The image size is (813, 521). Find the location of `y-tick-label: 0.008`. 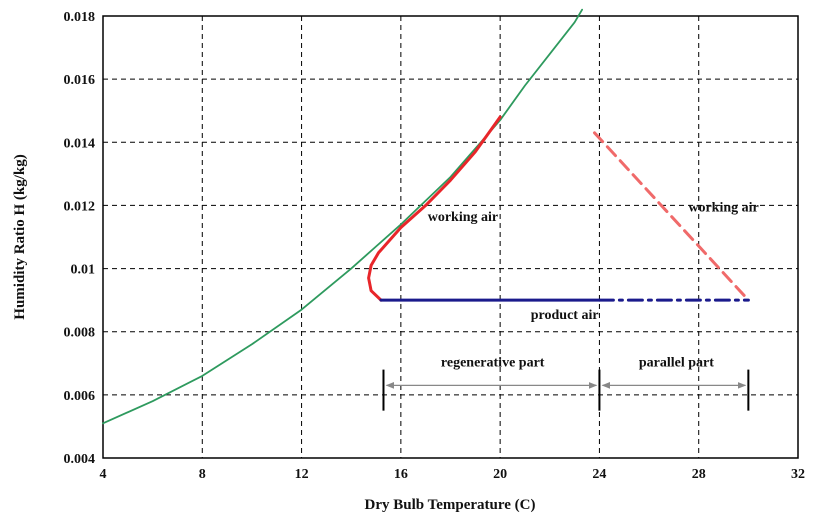

y-tick-label: 0.008 is located at coordinates (80, 333).